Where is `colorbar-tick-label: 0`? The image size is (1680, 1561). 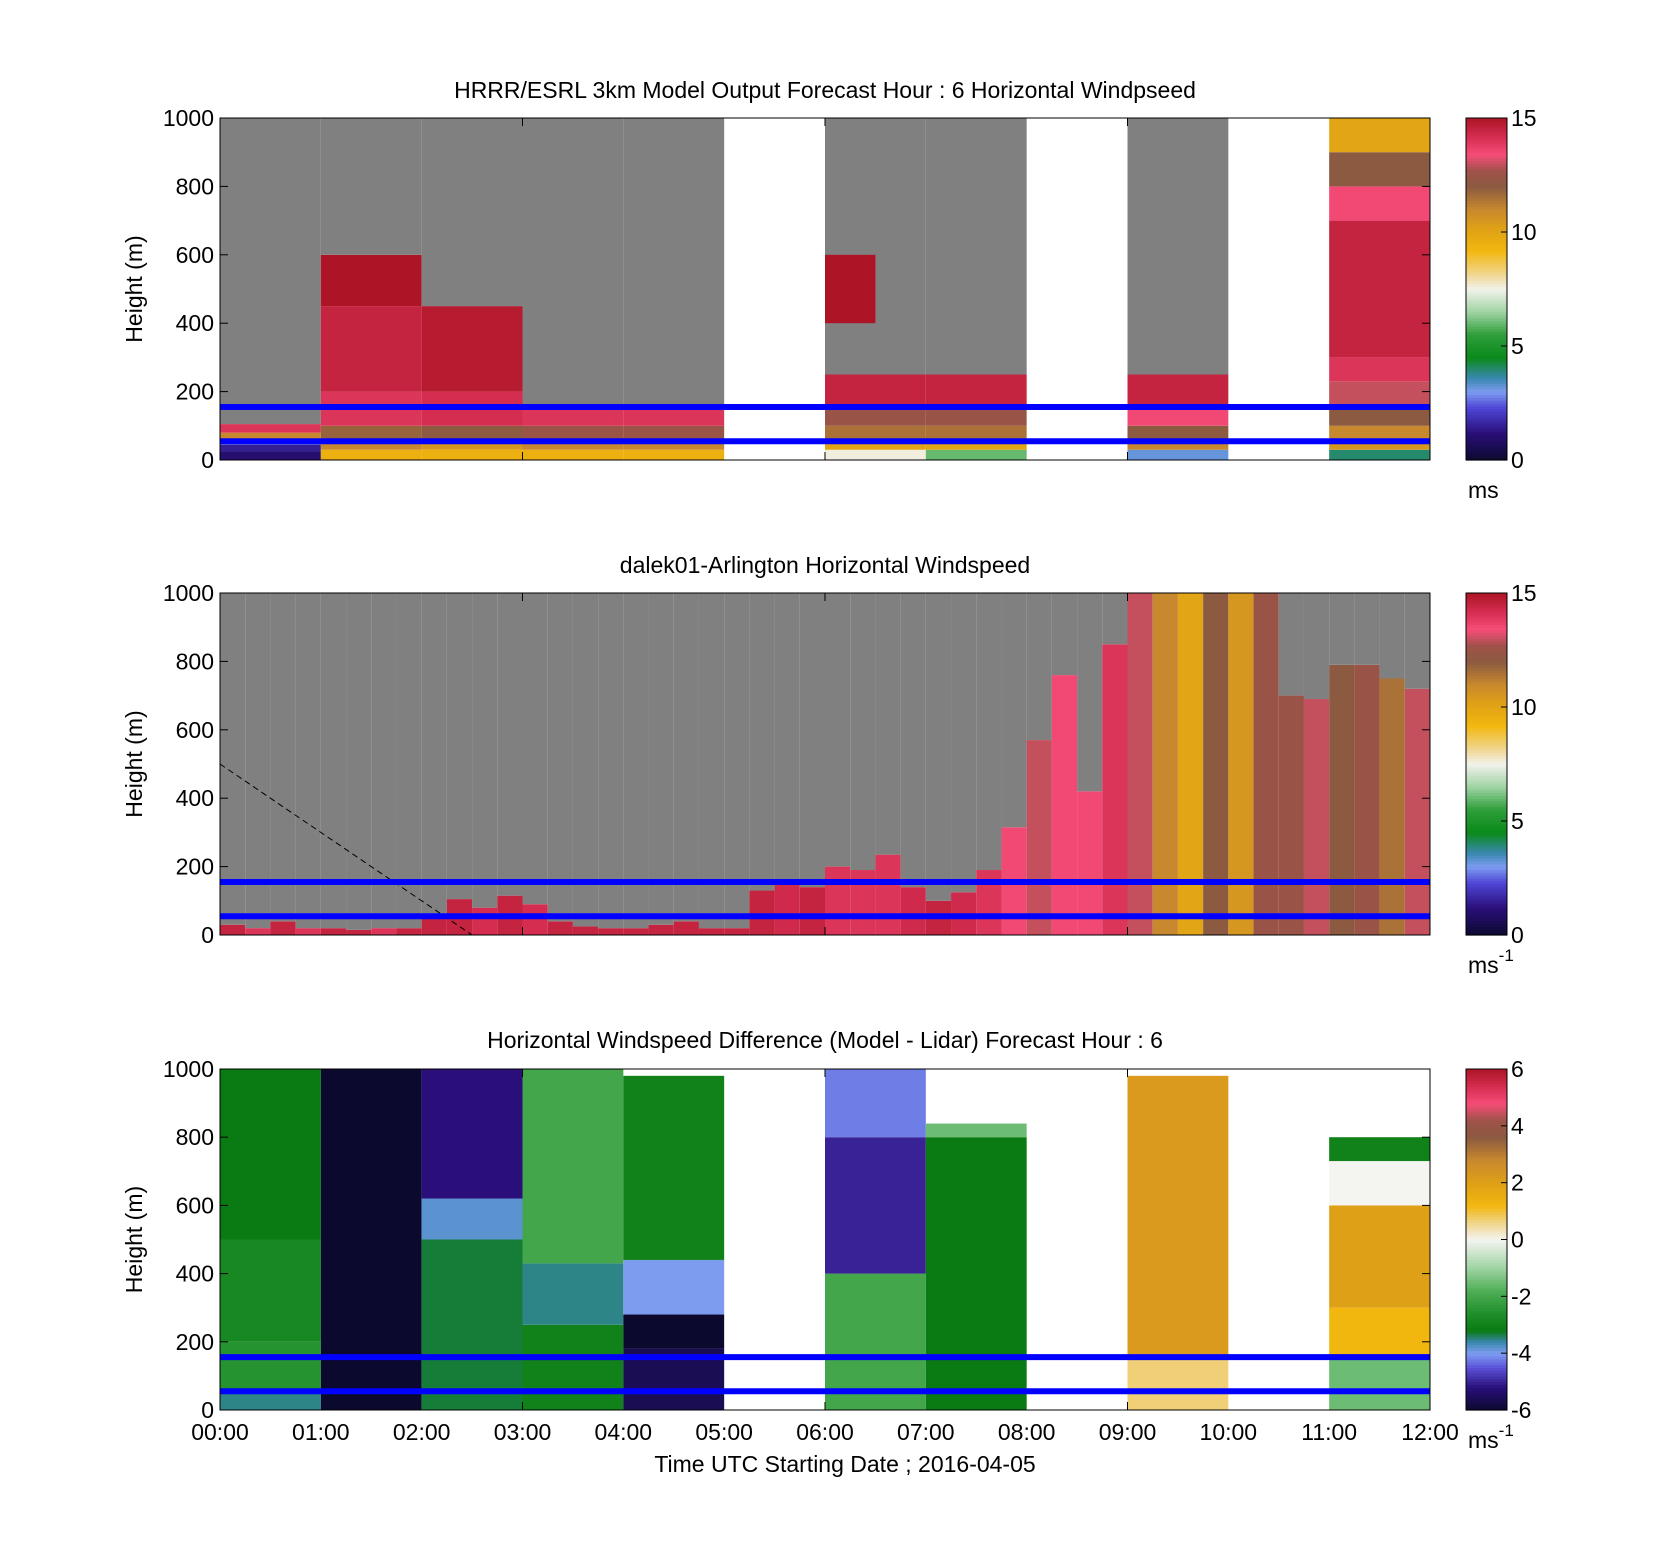 colorbar-tick-label: 0 is located at coordinates (1517, 935).